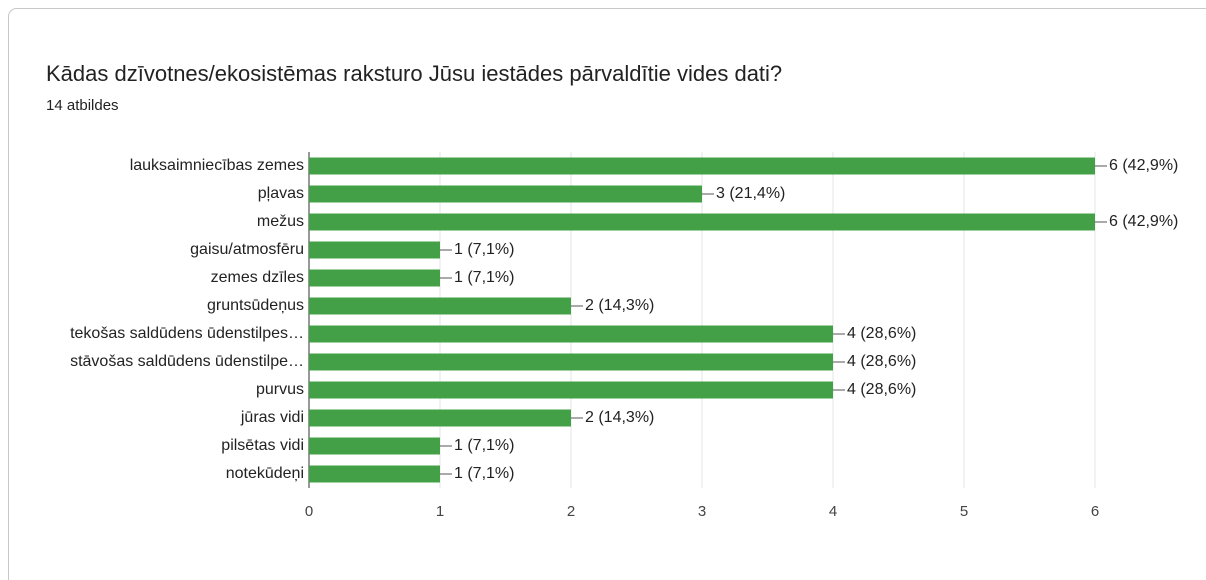 This screenshot has width=1206, height=580. Describe the element at coordinates (262, 445) in the screenshot. I see `y-tick-label: pilsētas vidi` at that location.